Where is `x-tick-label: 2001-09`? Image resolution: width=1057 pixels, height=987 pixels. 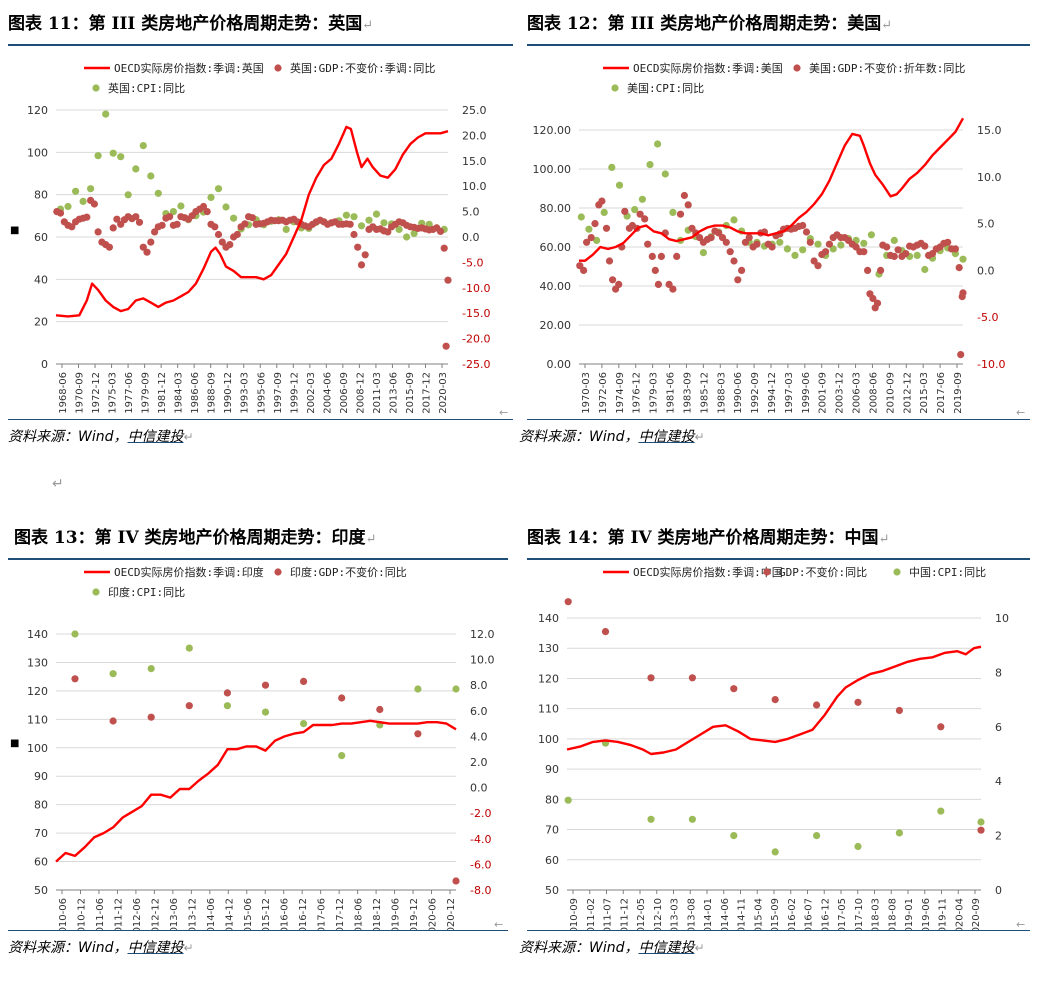
x-tick-label: 2001-09 is located at coordinates (823, 393).